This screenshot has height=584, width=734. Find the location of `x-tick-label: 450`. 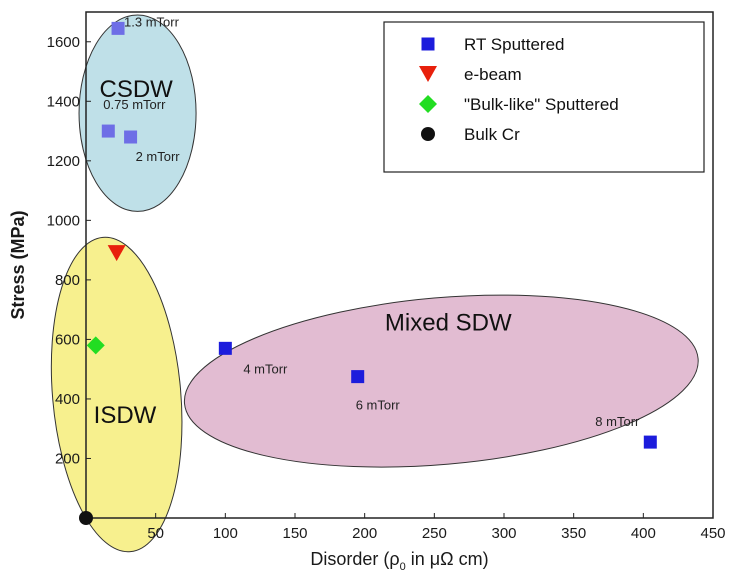

x-tick-label: 450 is located at coordinates (712, 533).